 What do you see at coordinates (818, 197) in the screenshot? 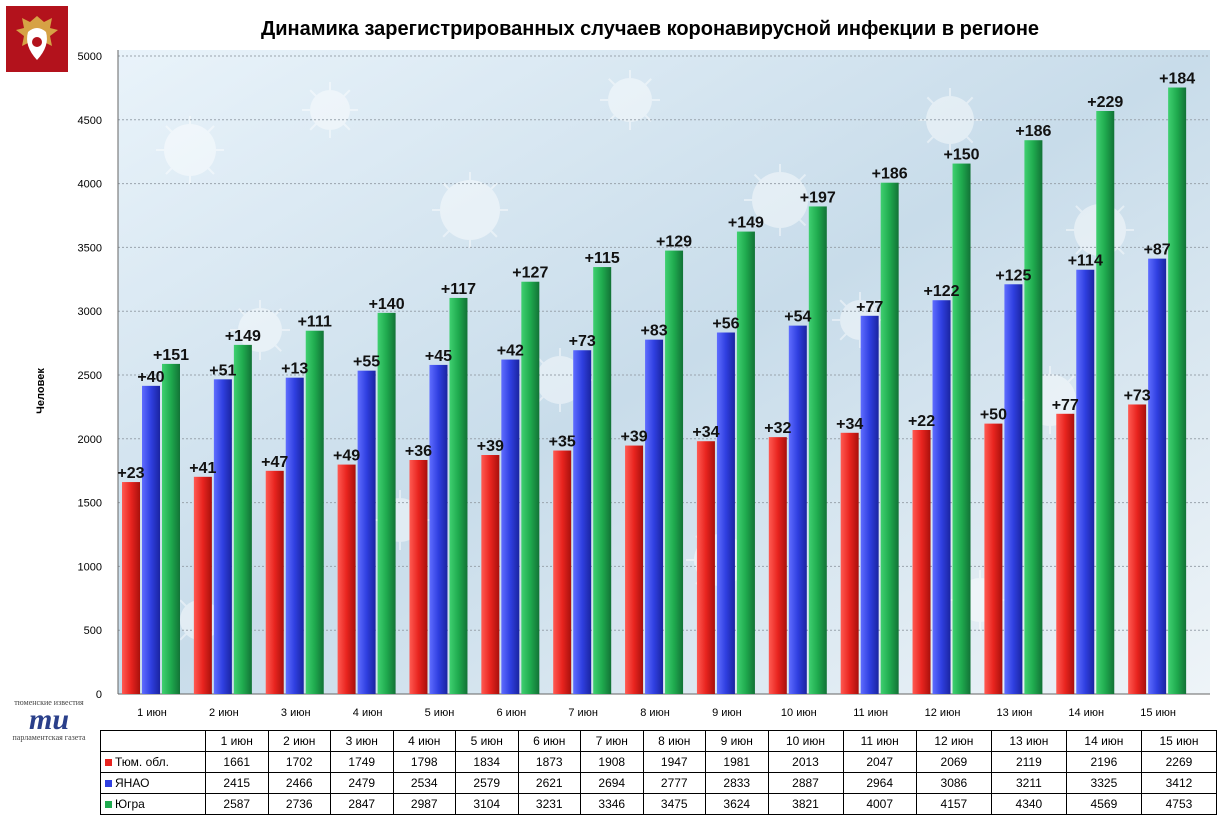
I see `increment-label: +197` at bounding box center [818, 197].